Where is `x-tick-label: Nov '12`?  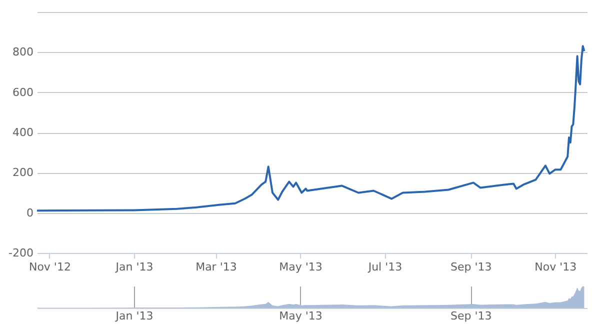 x-tick-label: Nov '12 is located at coordinates (49, 267).